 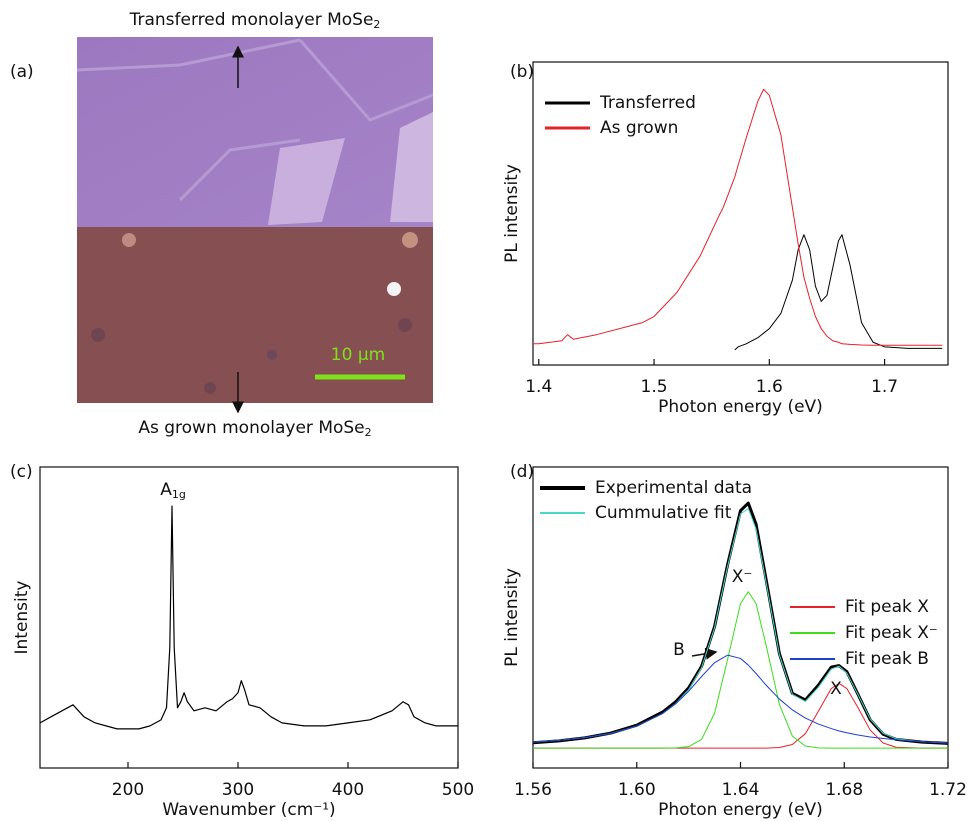 I want to click on x-tick-label: 500, so click(x=458, y=790).